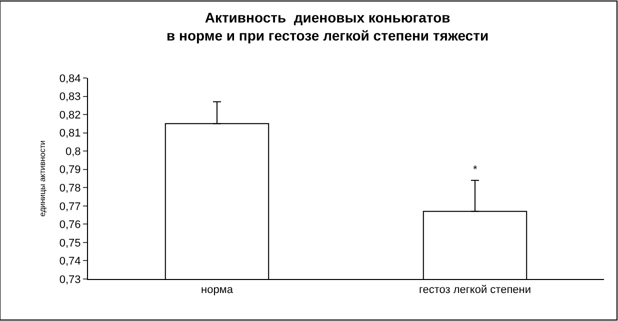 This screenshot has width=618, height=321. Describe the element at coordinates (475, 290) in the screenshot. I see `x-tick-label: гестоз легкой степени` at that location.